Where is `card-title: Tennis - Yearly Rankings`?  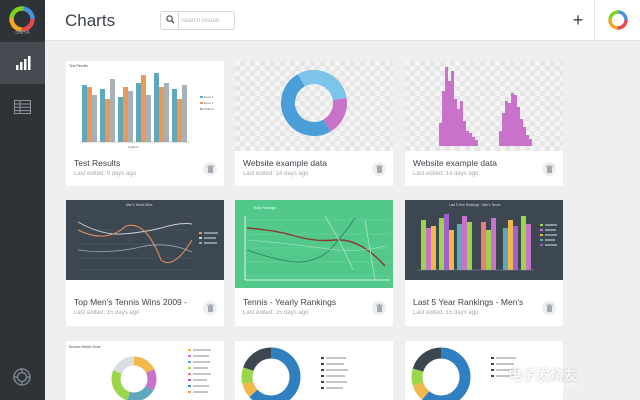 card-title: Tennis - Yearly Rankings is located at coordinates (290, 302).